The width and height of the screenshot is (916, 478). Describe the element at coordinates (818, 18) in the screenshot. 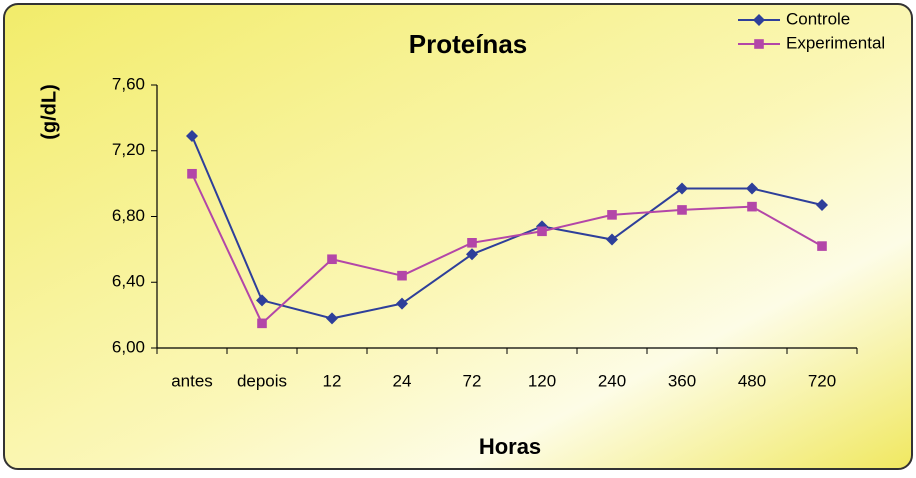

I see `legend-label: Controle` at that location.